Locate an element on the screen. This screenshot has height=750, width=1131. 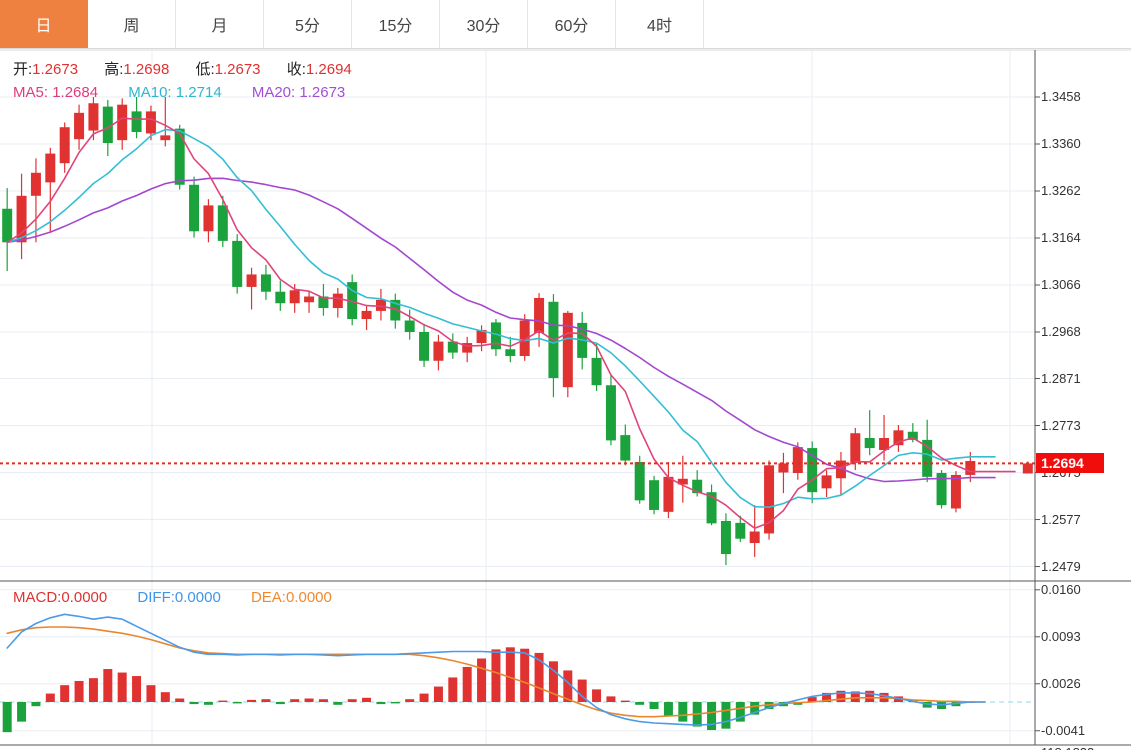
tab-day: 日 is located at coordinates (44, 24).